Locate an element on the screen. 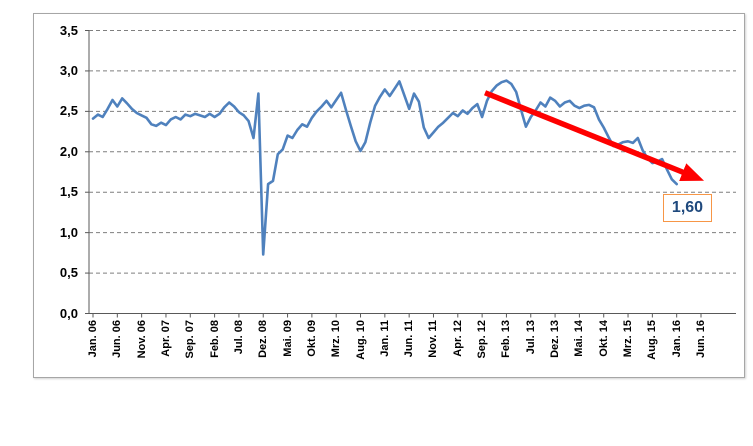  x-axis-label: Mrz. 15 is located at coordinates (628, 339).